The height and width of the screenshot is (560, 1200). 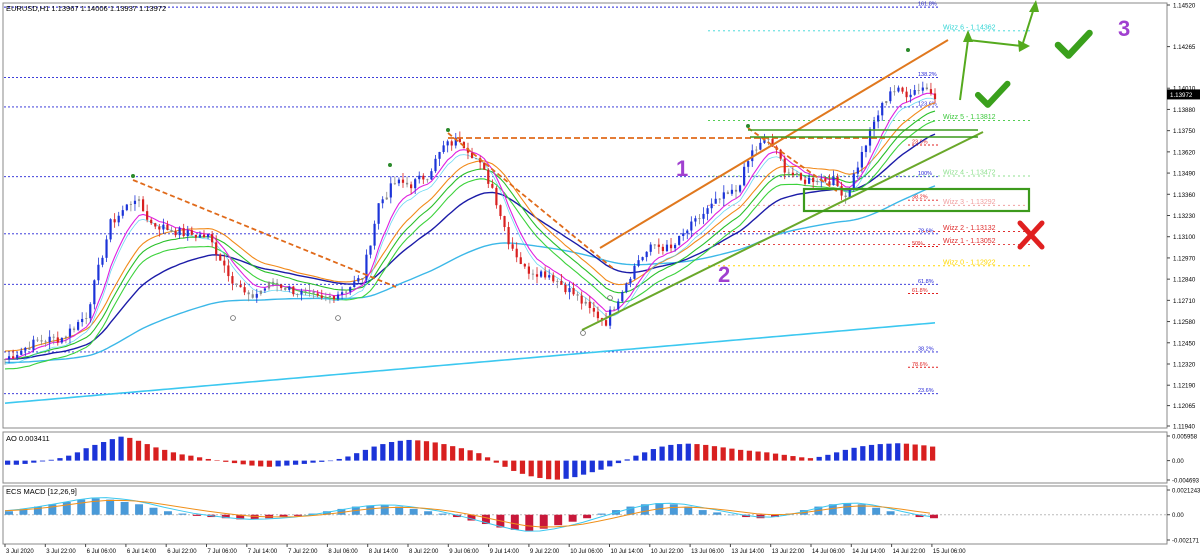 I want to click on wizz-level-label: Wizz 3 - 1.13292, so click(x=969, y=202).